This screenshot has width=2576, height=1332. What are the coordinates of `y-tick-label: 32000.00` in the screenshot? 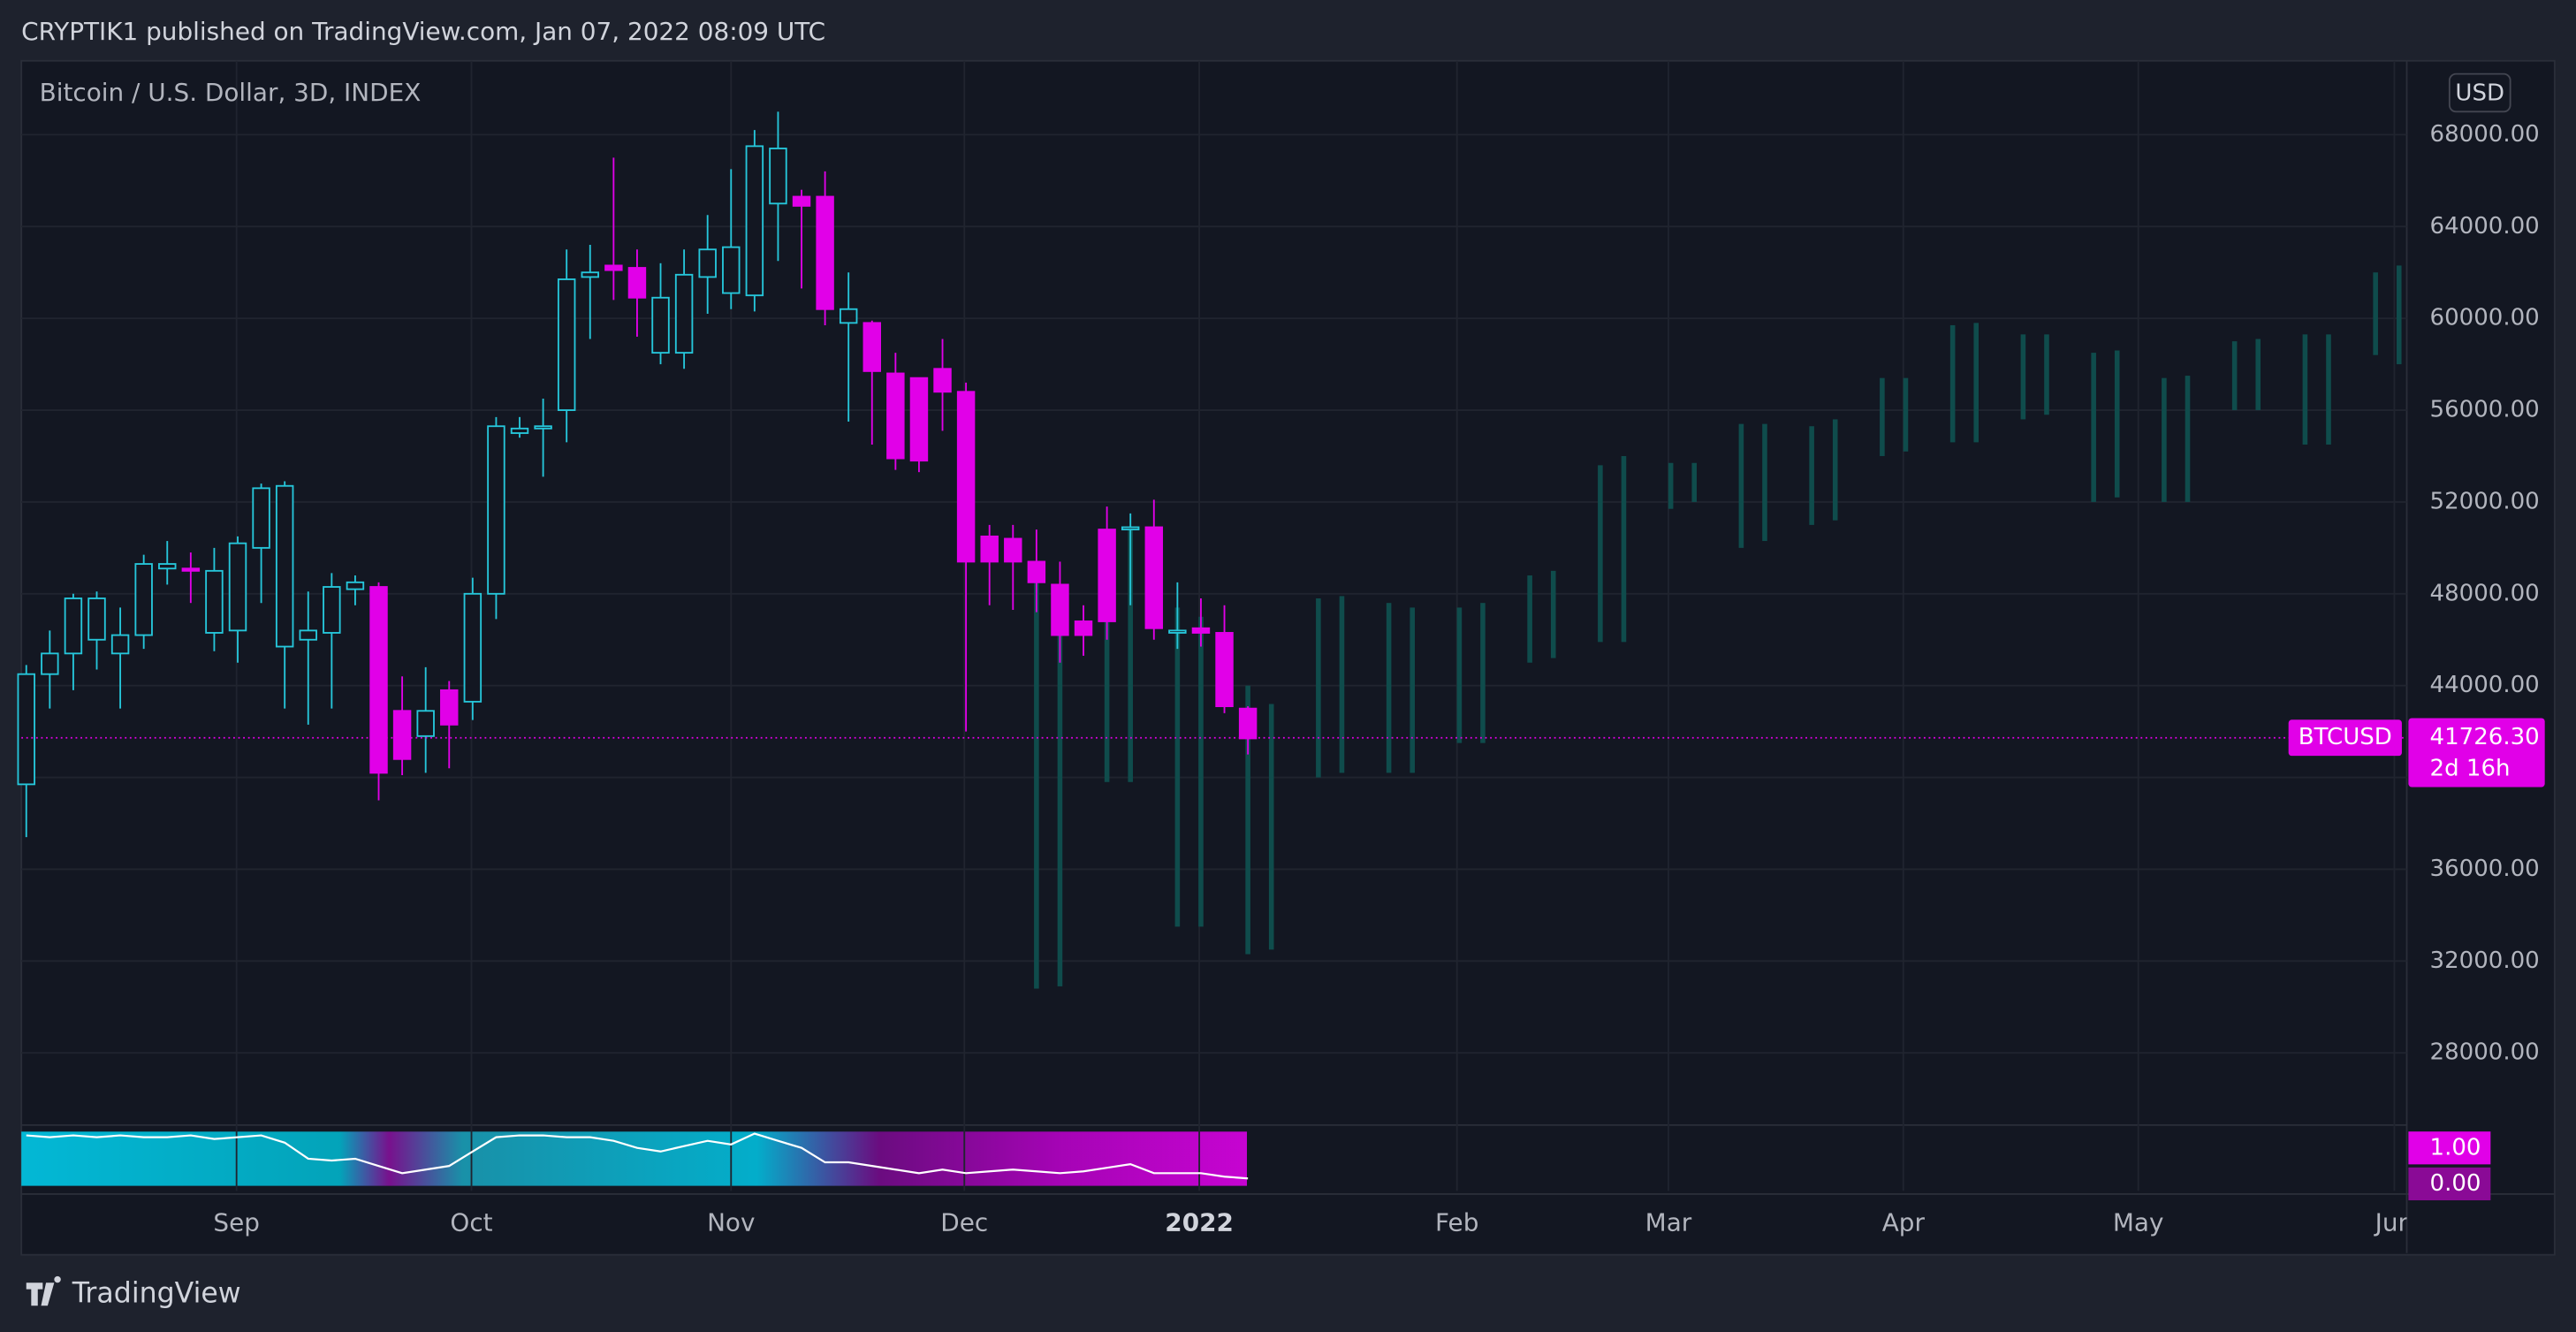 It's located at (2485, 961).